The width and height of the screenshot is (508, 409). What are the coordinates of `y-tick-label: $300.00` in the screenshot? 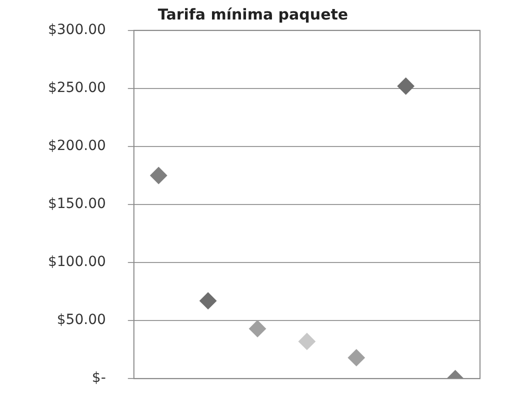 It's located at (77, 30).